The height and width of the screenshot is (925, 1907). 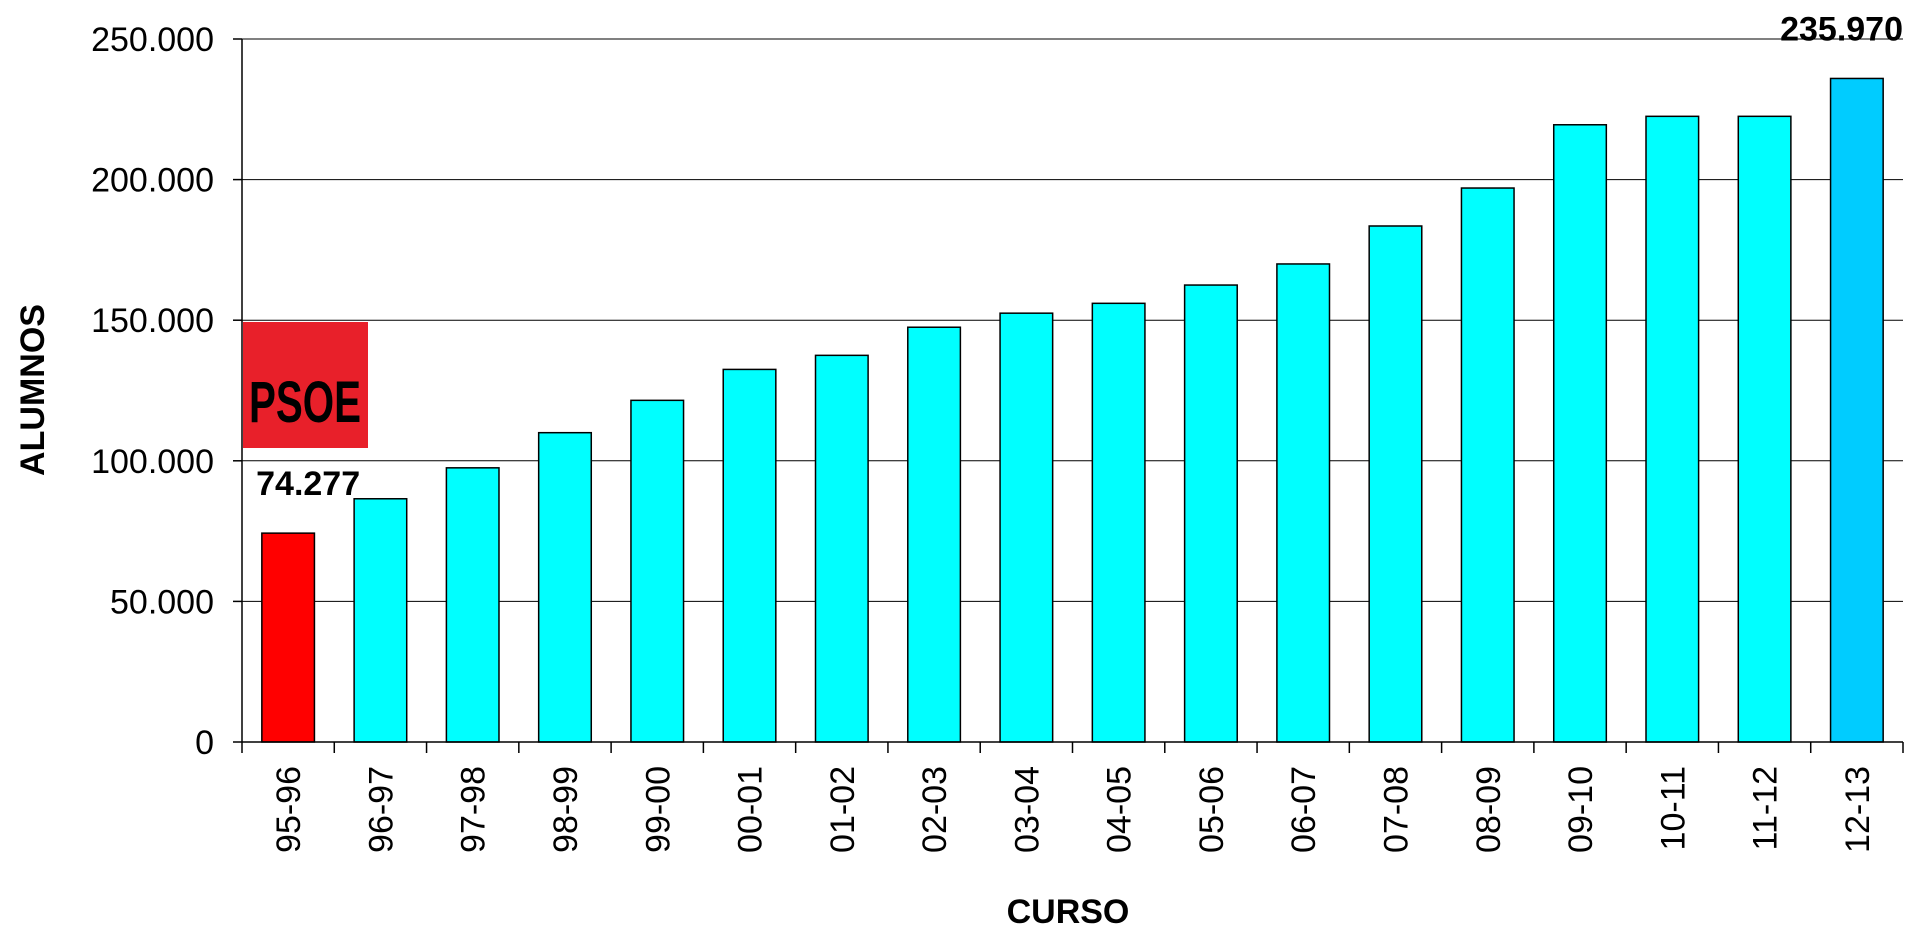 What do you see at coordinates (381, 809) in the screenshot?
I see `x-tick-label: 96-97` at bounding box center [381, 809].